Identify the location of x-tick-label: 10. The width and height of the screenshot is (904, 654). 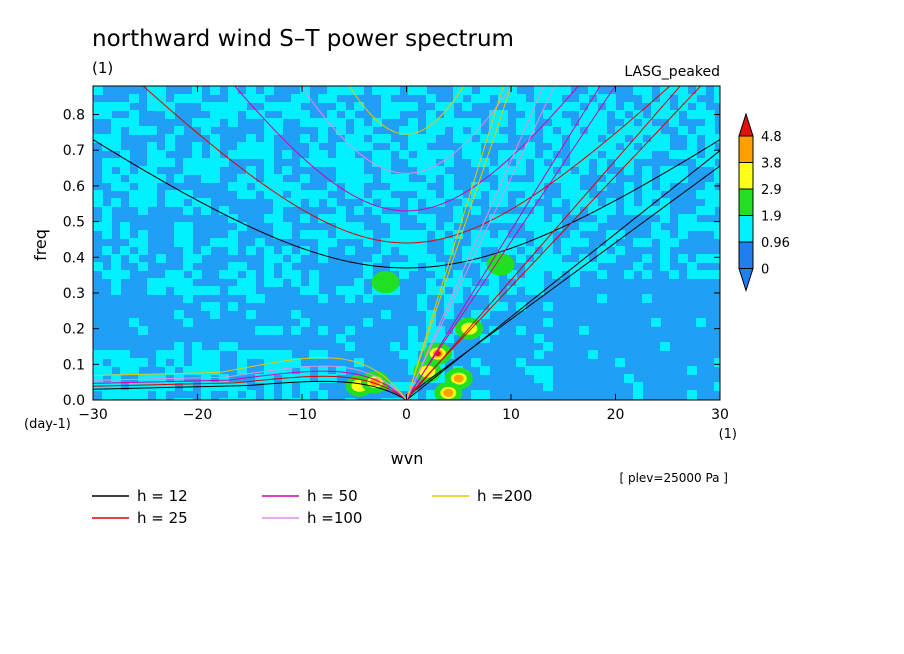
(511, 415).